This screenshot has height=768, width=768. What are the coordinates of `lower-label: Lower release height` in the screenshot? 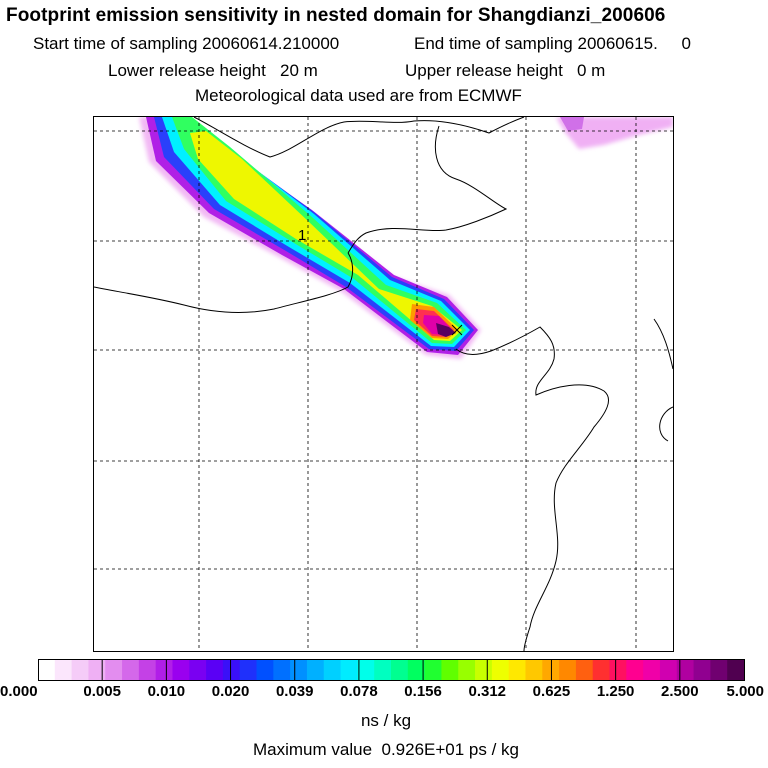 It's located at (187, 70).